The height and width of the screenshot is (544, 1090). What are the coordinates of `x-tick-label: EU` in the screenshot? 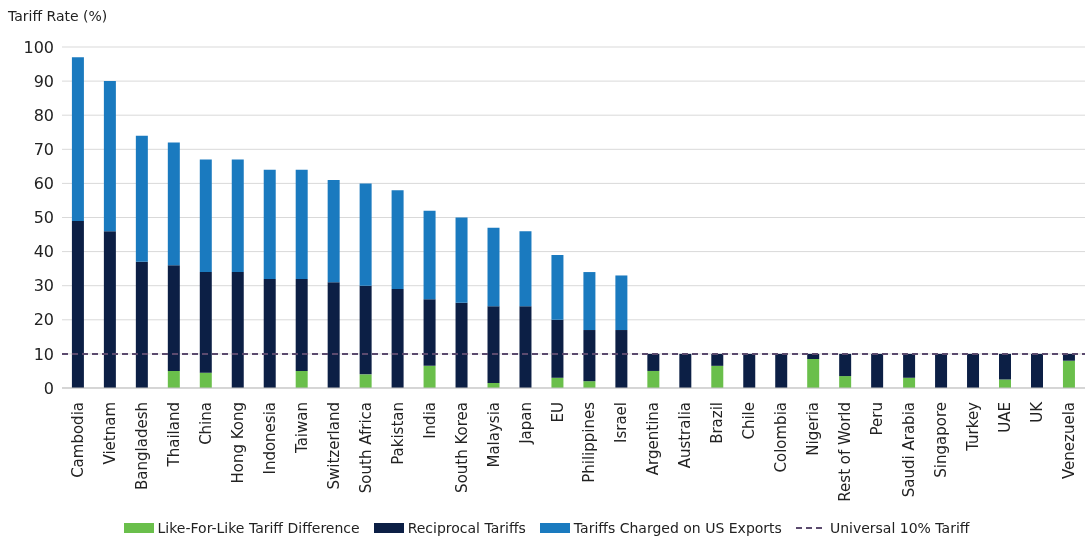 It's located at (557, 412).